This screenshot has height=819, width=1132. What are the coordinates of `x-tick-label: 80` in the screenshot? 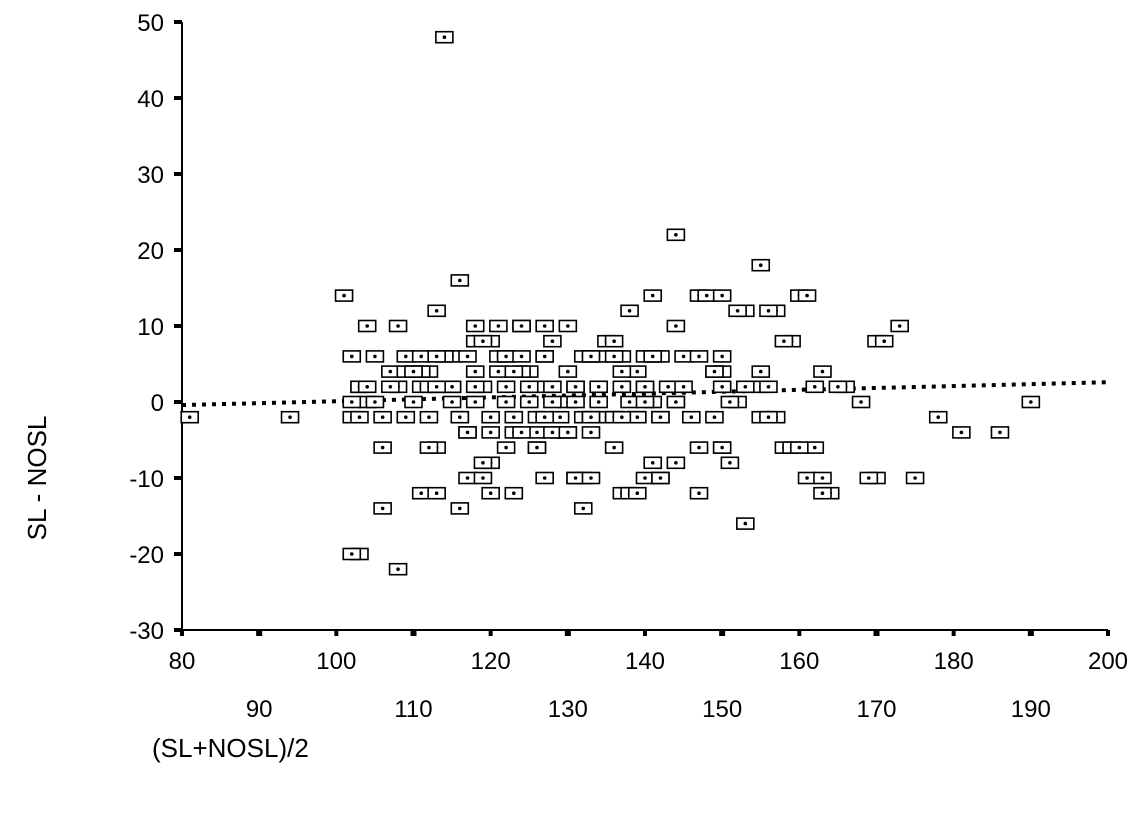 It's located at (182, 661).